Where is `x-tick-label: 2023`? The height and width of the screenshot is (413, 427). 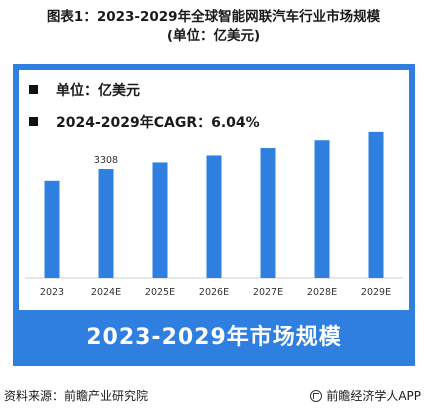
x-tick-label: 2023 is located at coordinates (52, 292).